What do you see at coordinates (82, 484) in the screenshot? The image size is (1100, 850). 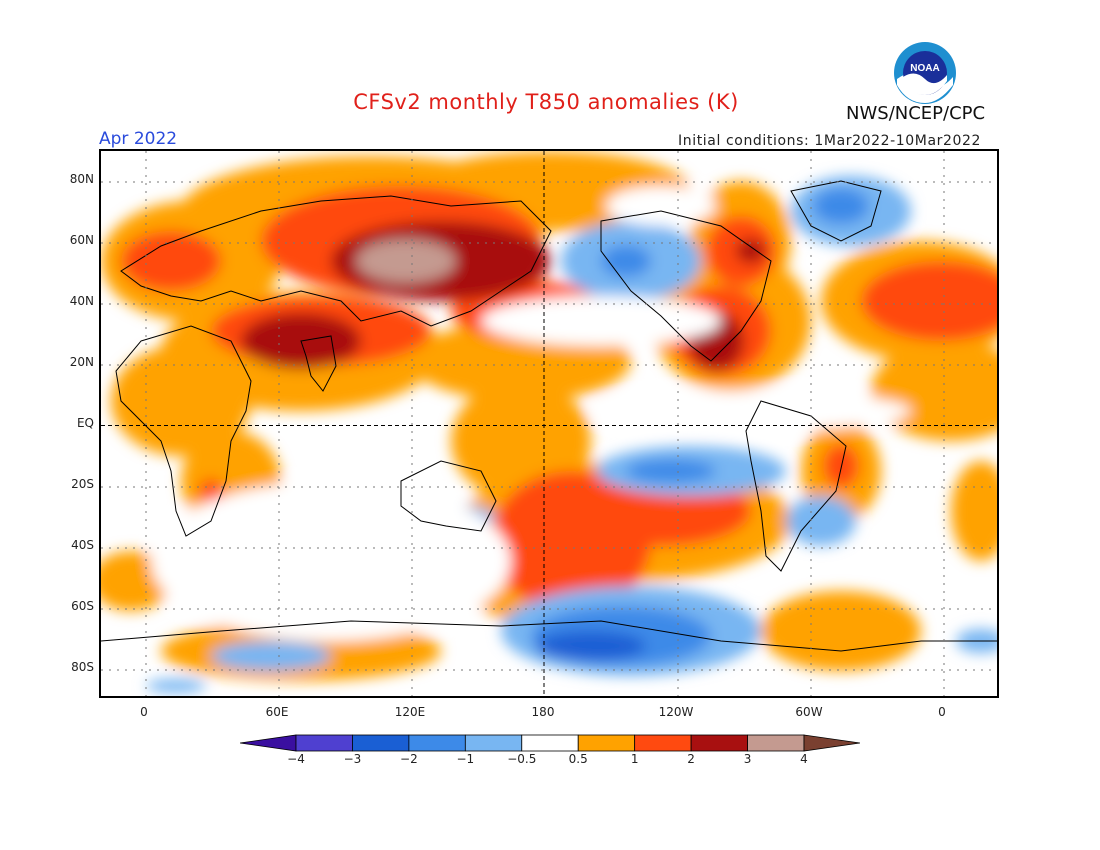 I see `latitude-label: 20S` at bounding box center [82, 484].